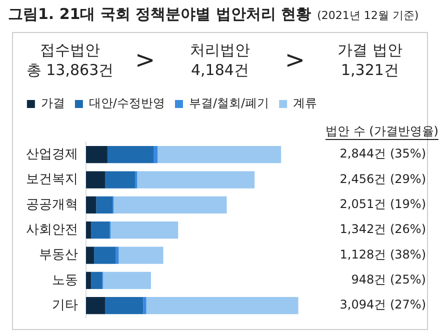 This screenshot has width=440, height=334. Describe the element at coordinates (52, 204) in the screenshot. I see `y-tick-label: 공공개혁` at that location.